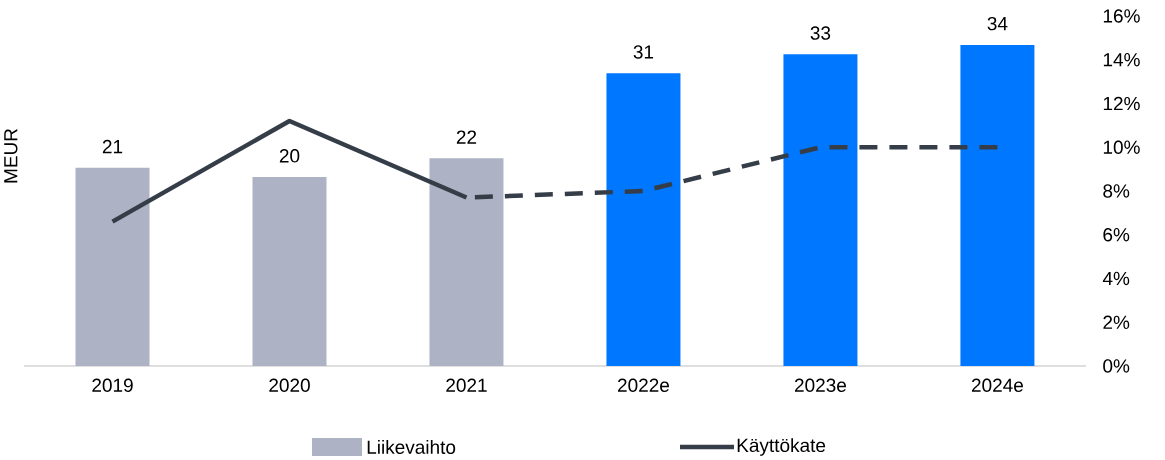 This screenshot has width=1165, height=460. What do you see at coordinates (1121, 60) in the screenshot?
I see `y2-tick-label: 14%` at bounding box center [1121, 60].